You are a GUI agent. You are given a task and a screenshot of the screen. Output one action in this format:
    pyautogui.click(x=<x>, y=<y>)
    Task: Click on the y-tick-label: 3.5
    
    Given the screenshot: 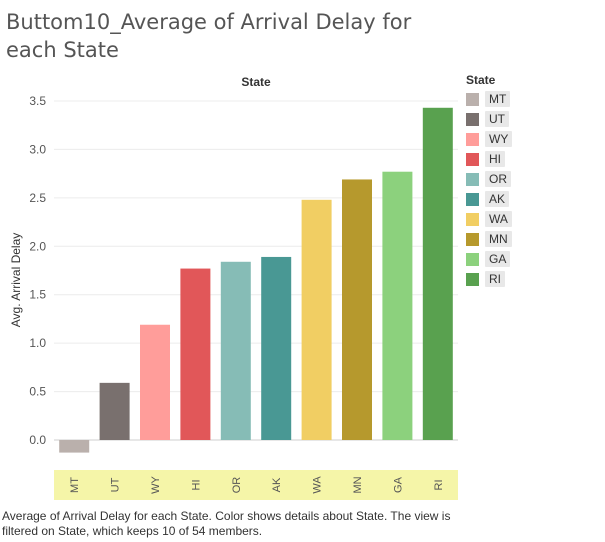 What is the action you would take?
    pyautogui.click(x=37, y=101)
    